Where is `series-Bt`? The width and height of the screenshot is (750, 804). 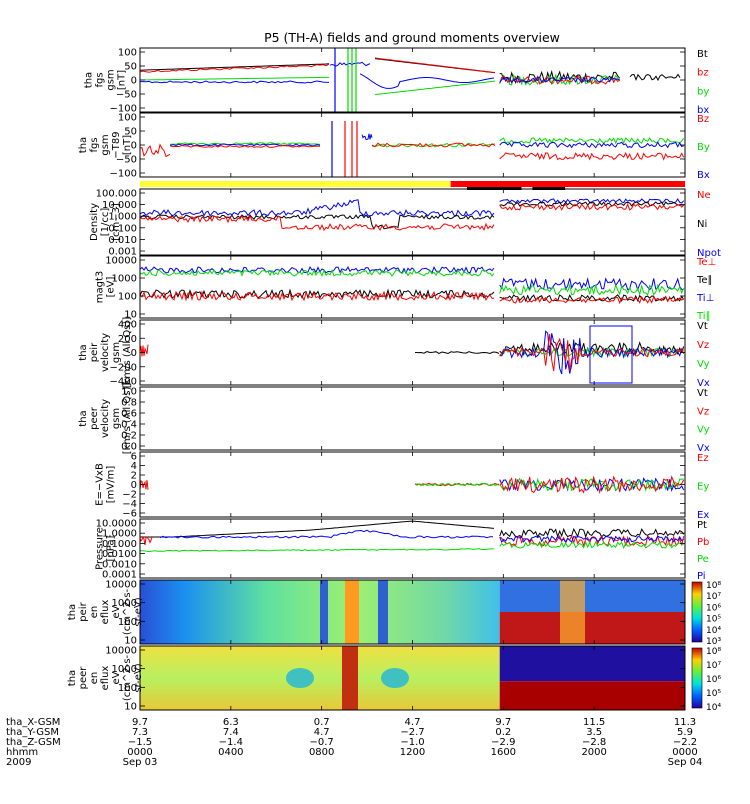 series-Bt is located at coordinates (235, 67).